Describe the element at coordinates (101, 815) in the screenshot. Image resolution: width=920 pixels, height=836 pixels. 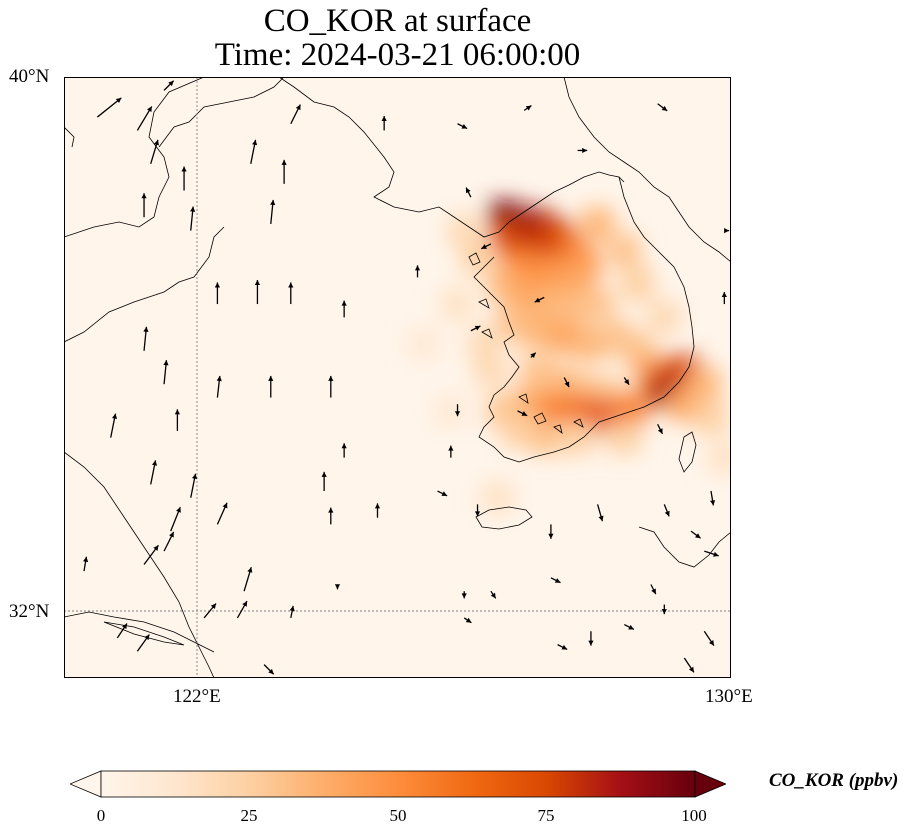
I see `colorbar-tick-0: 0` at that location.